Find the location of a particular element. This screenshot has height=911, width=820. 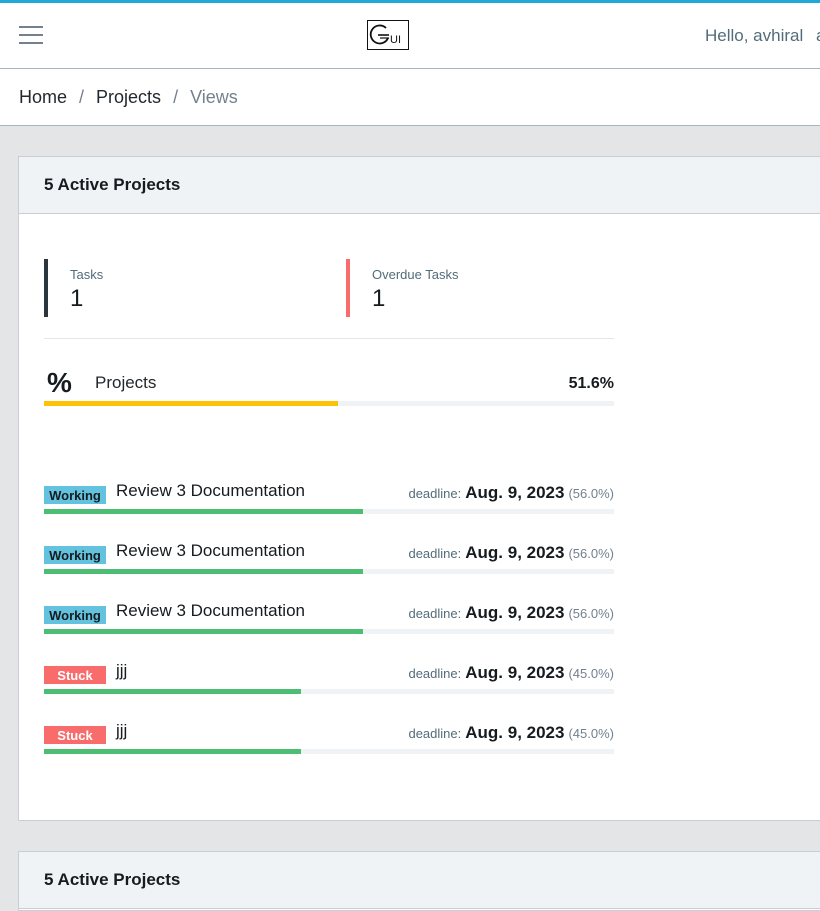

active-projects-card-2: 5 Active Projects is located at coordinates (419, 881).